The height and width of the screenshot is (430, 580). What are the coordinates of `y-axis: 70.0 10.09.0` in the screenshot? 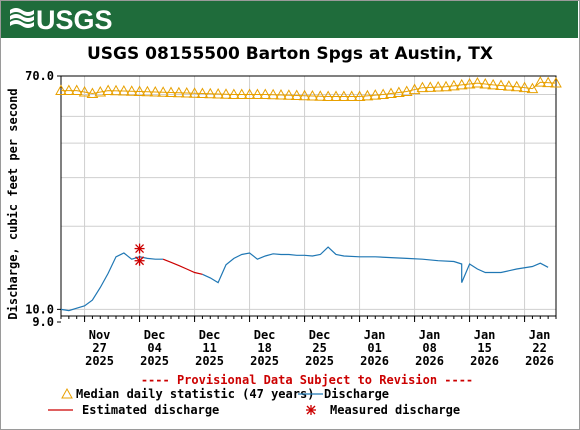 It's located at (43, 199).